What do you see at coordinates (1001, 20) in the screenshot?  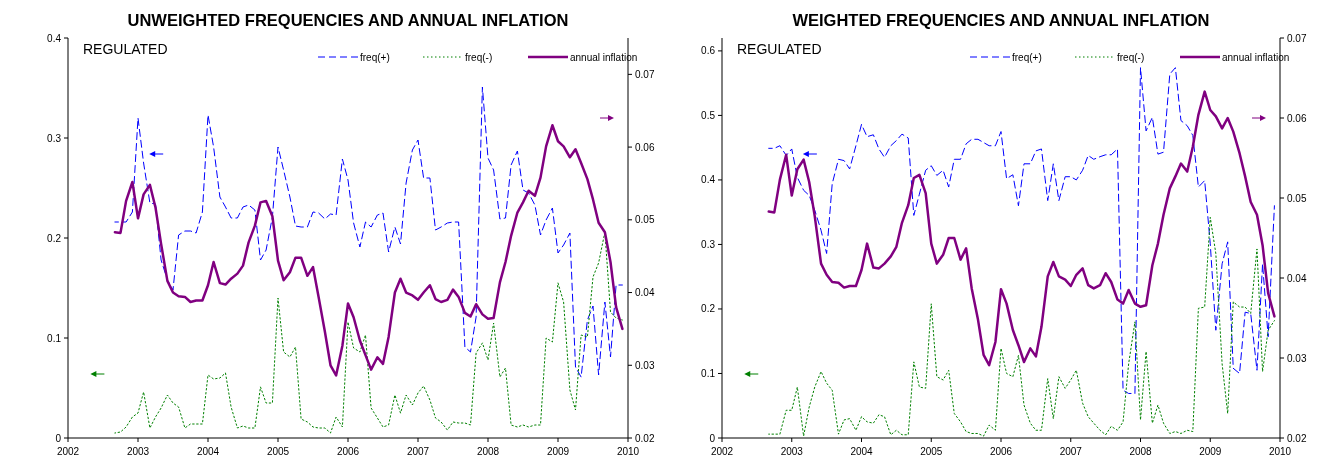 I see `chart-title: WEIGHTED FREQUENCIES AND ANNUAL INFLATION` at bounding box center [1001, 20].